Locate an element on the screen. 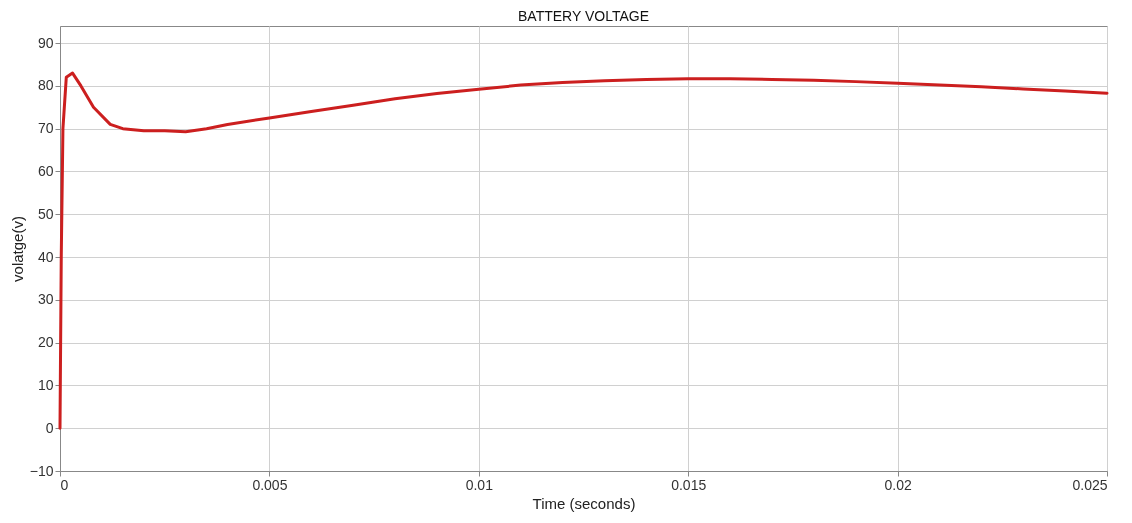 The width and height of the screenshot is (1132, 523). y-tick-label: 60 is located at coordinates (45, 170).